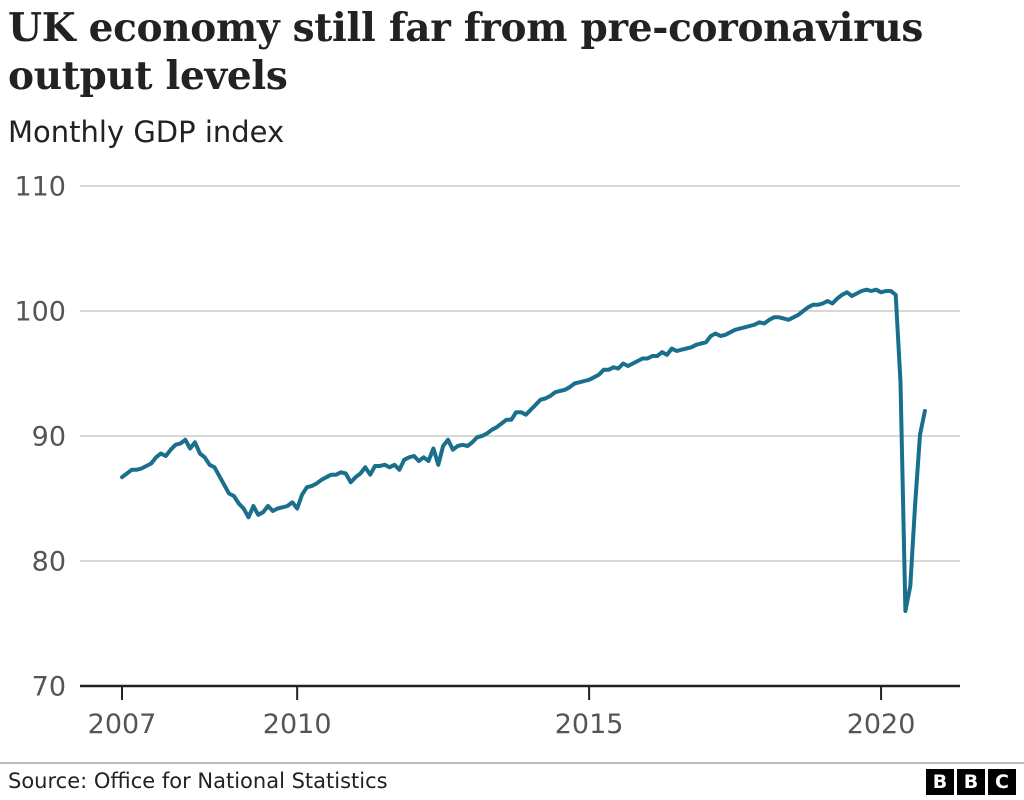 Image resolution: width=1024 pixels, height=800 pixels. What do you see at coordinates (40, 187) in the screenshot?
I see `y-tick-label: 110` at bounding box center [40, 187].